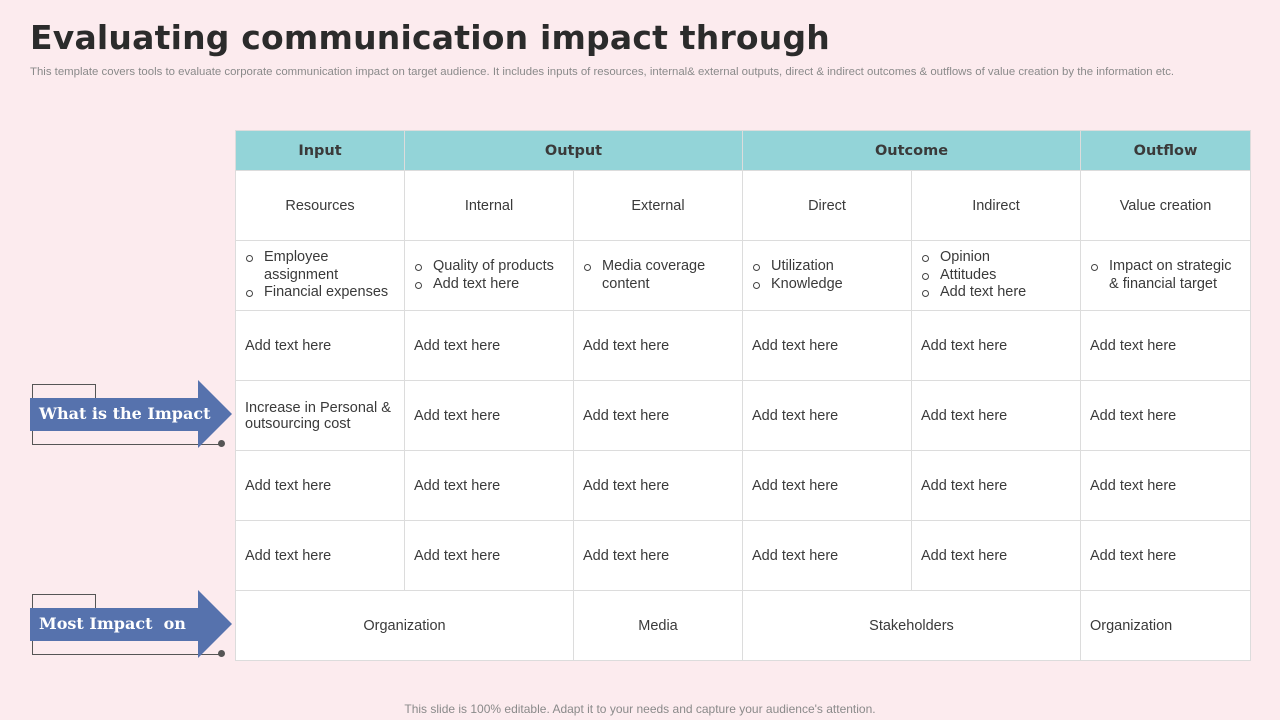  Describe the element at coordinates (489, 267) in the screenshot. I see `bullet-item: Quality of products` at that location.